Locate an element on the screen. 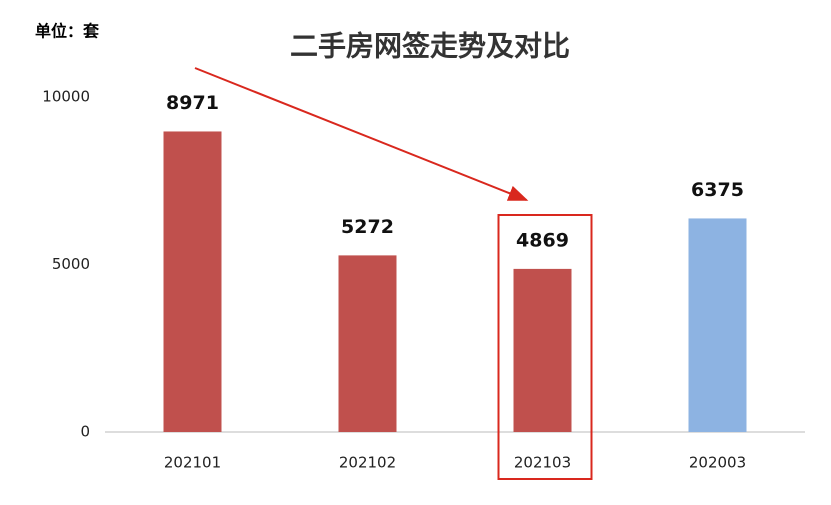 The height and width of the screenshot is (505, 831). value-label: 4869 is located at coordinates (542, 240).